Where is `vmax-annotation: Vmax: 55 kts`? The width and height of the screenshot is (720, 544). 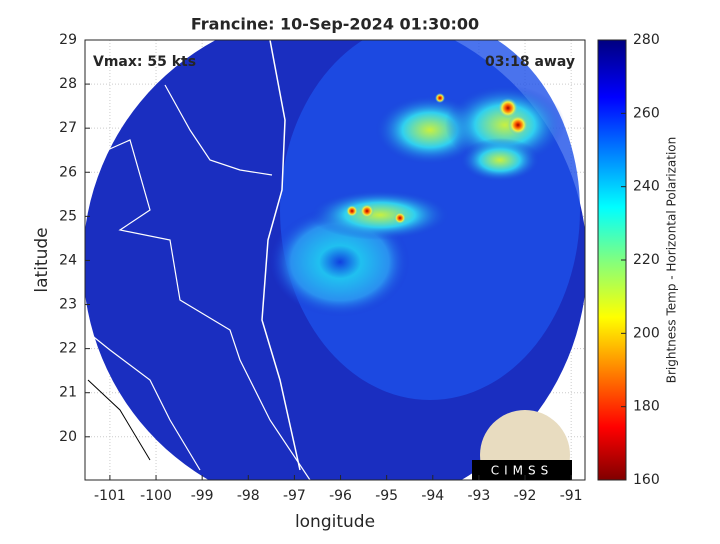
vmax-annotation: Vmax: 55 kts is located at coordinates (144, 62).